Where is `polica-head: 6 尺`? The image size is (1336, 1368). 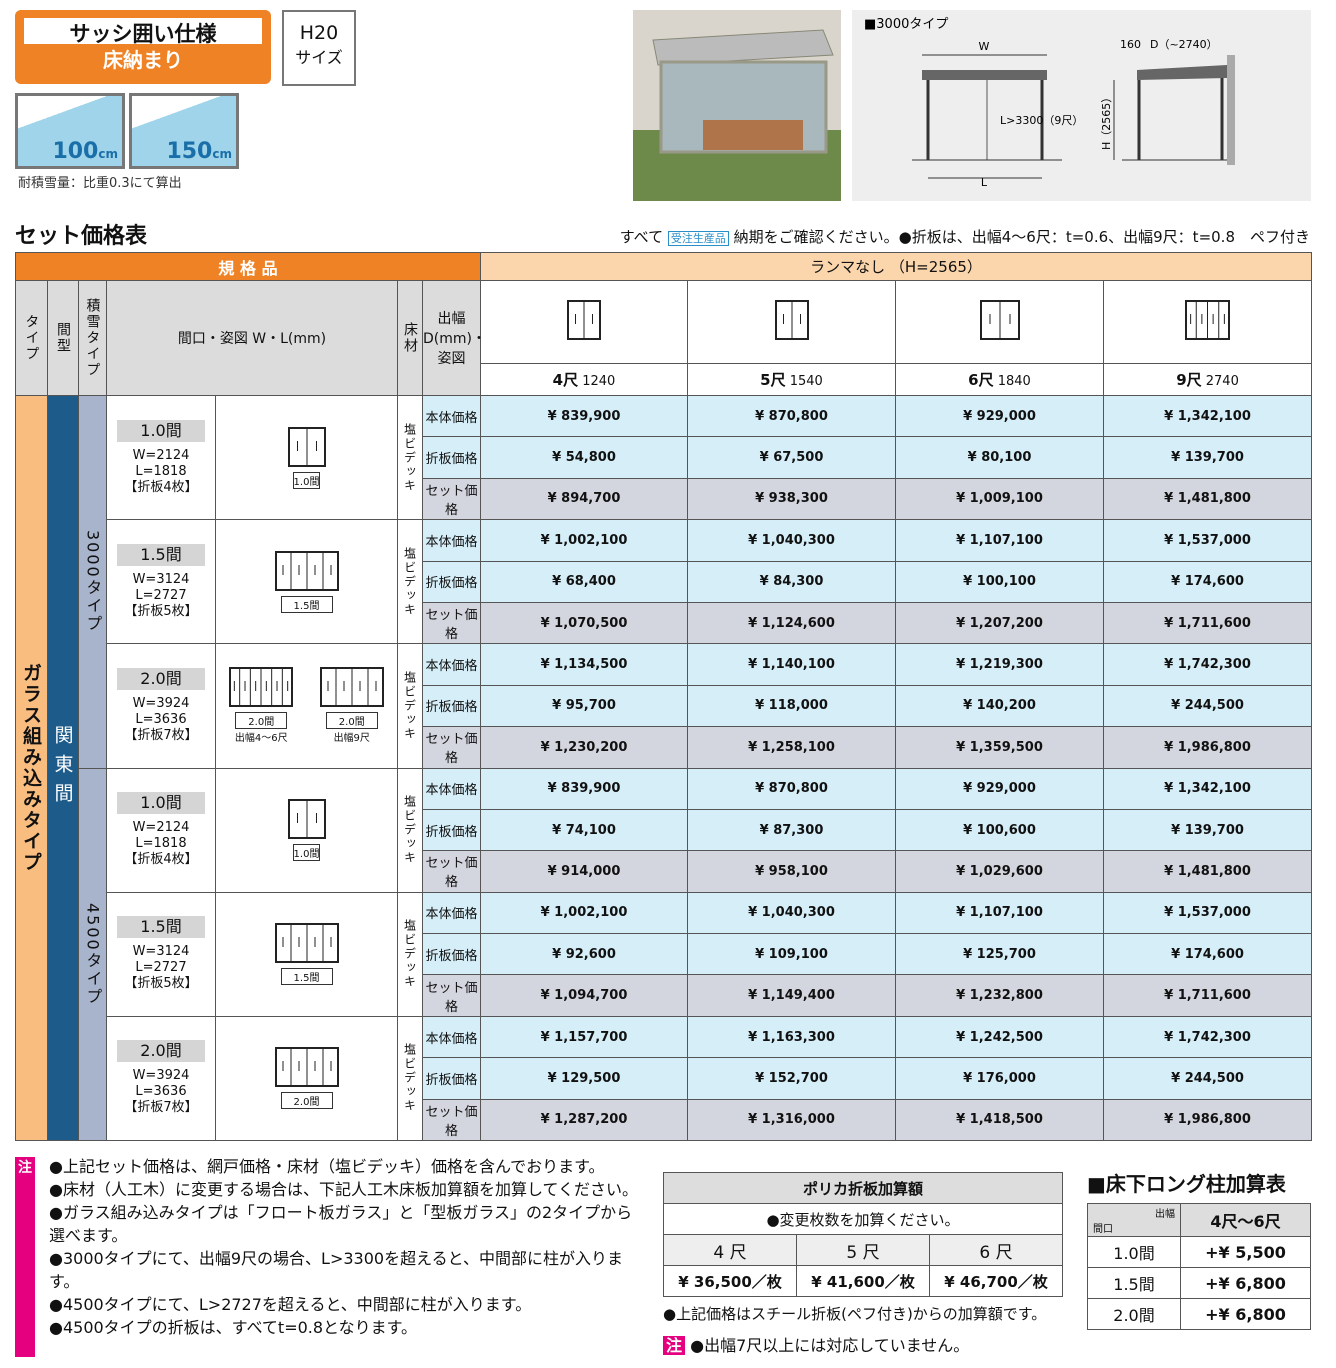
polica-head: 6 尺 is located at coordinates (996, 1250).